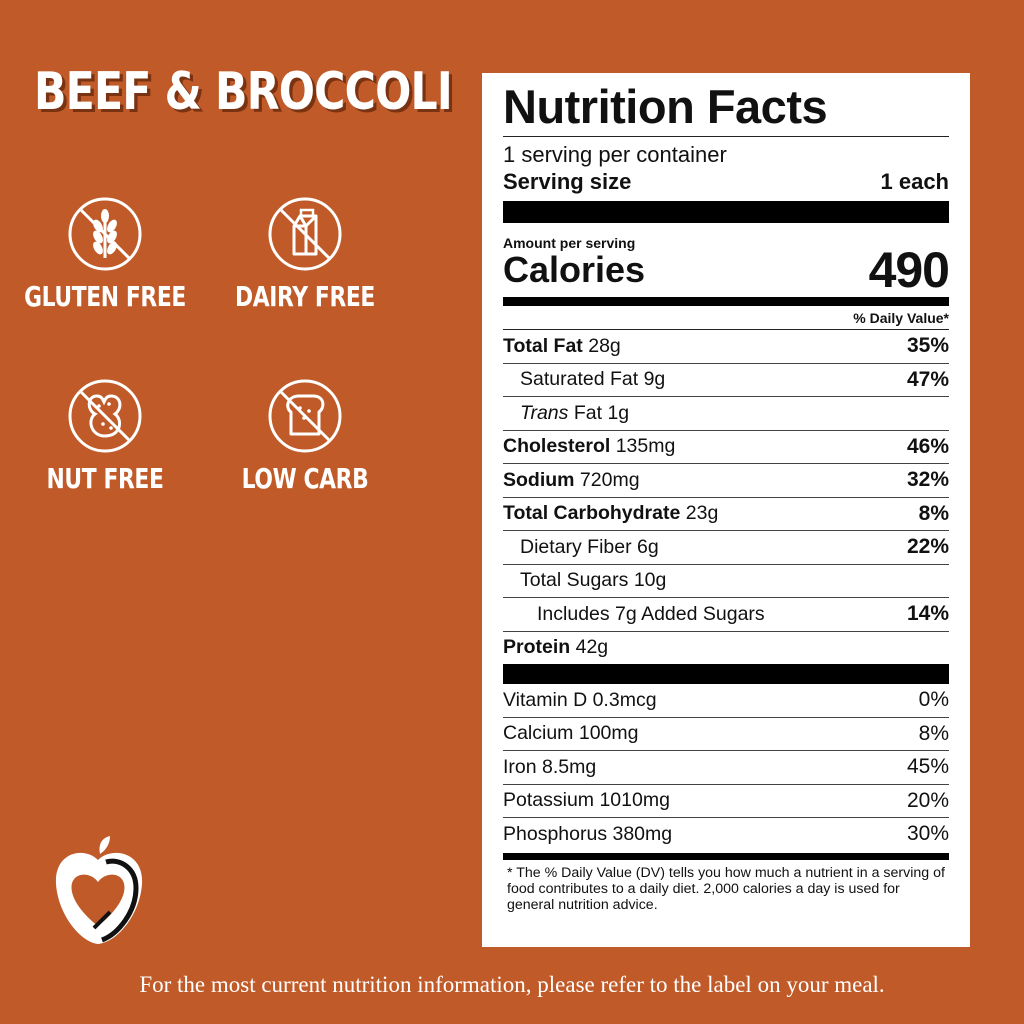  Describe the element at coordinates (726, 447) in the screenshot. I see `nutrient-row-cholesterol: Cholesterol 135mg 46%` at that location.